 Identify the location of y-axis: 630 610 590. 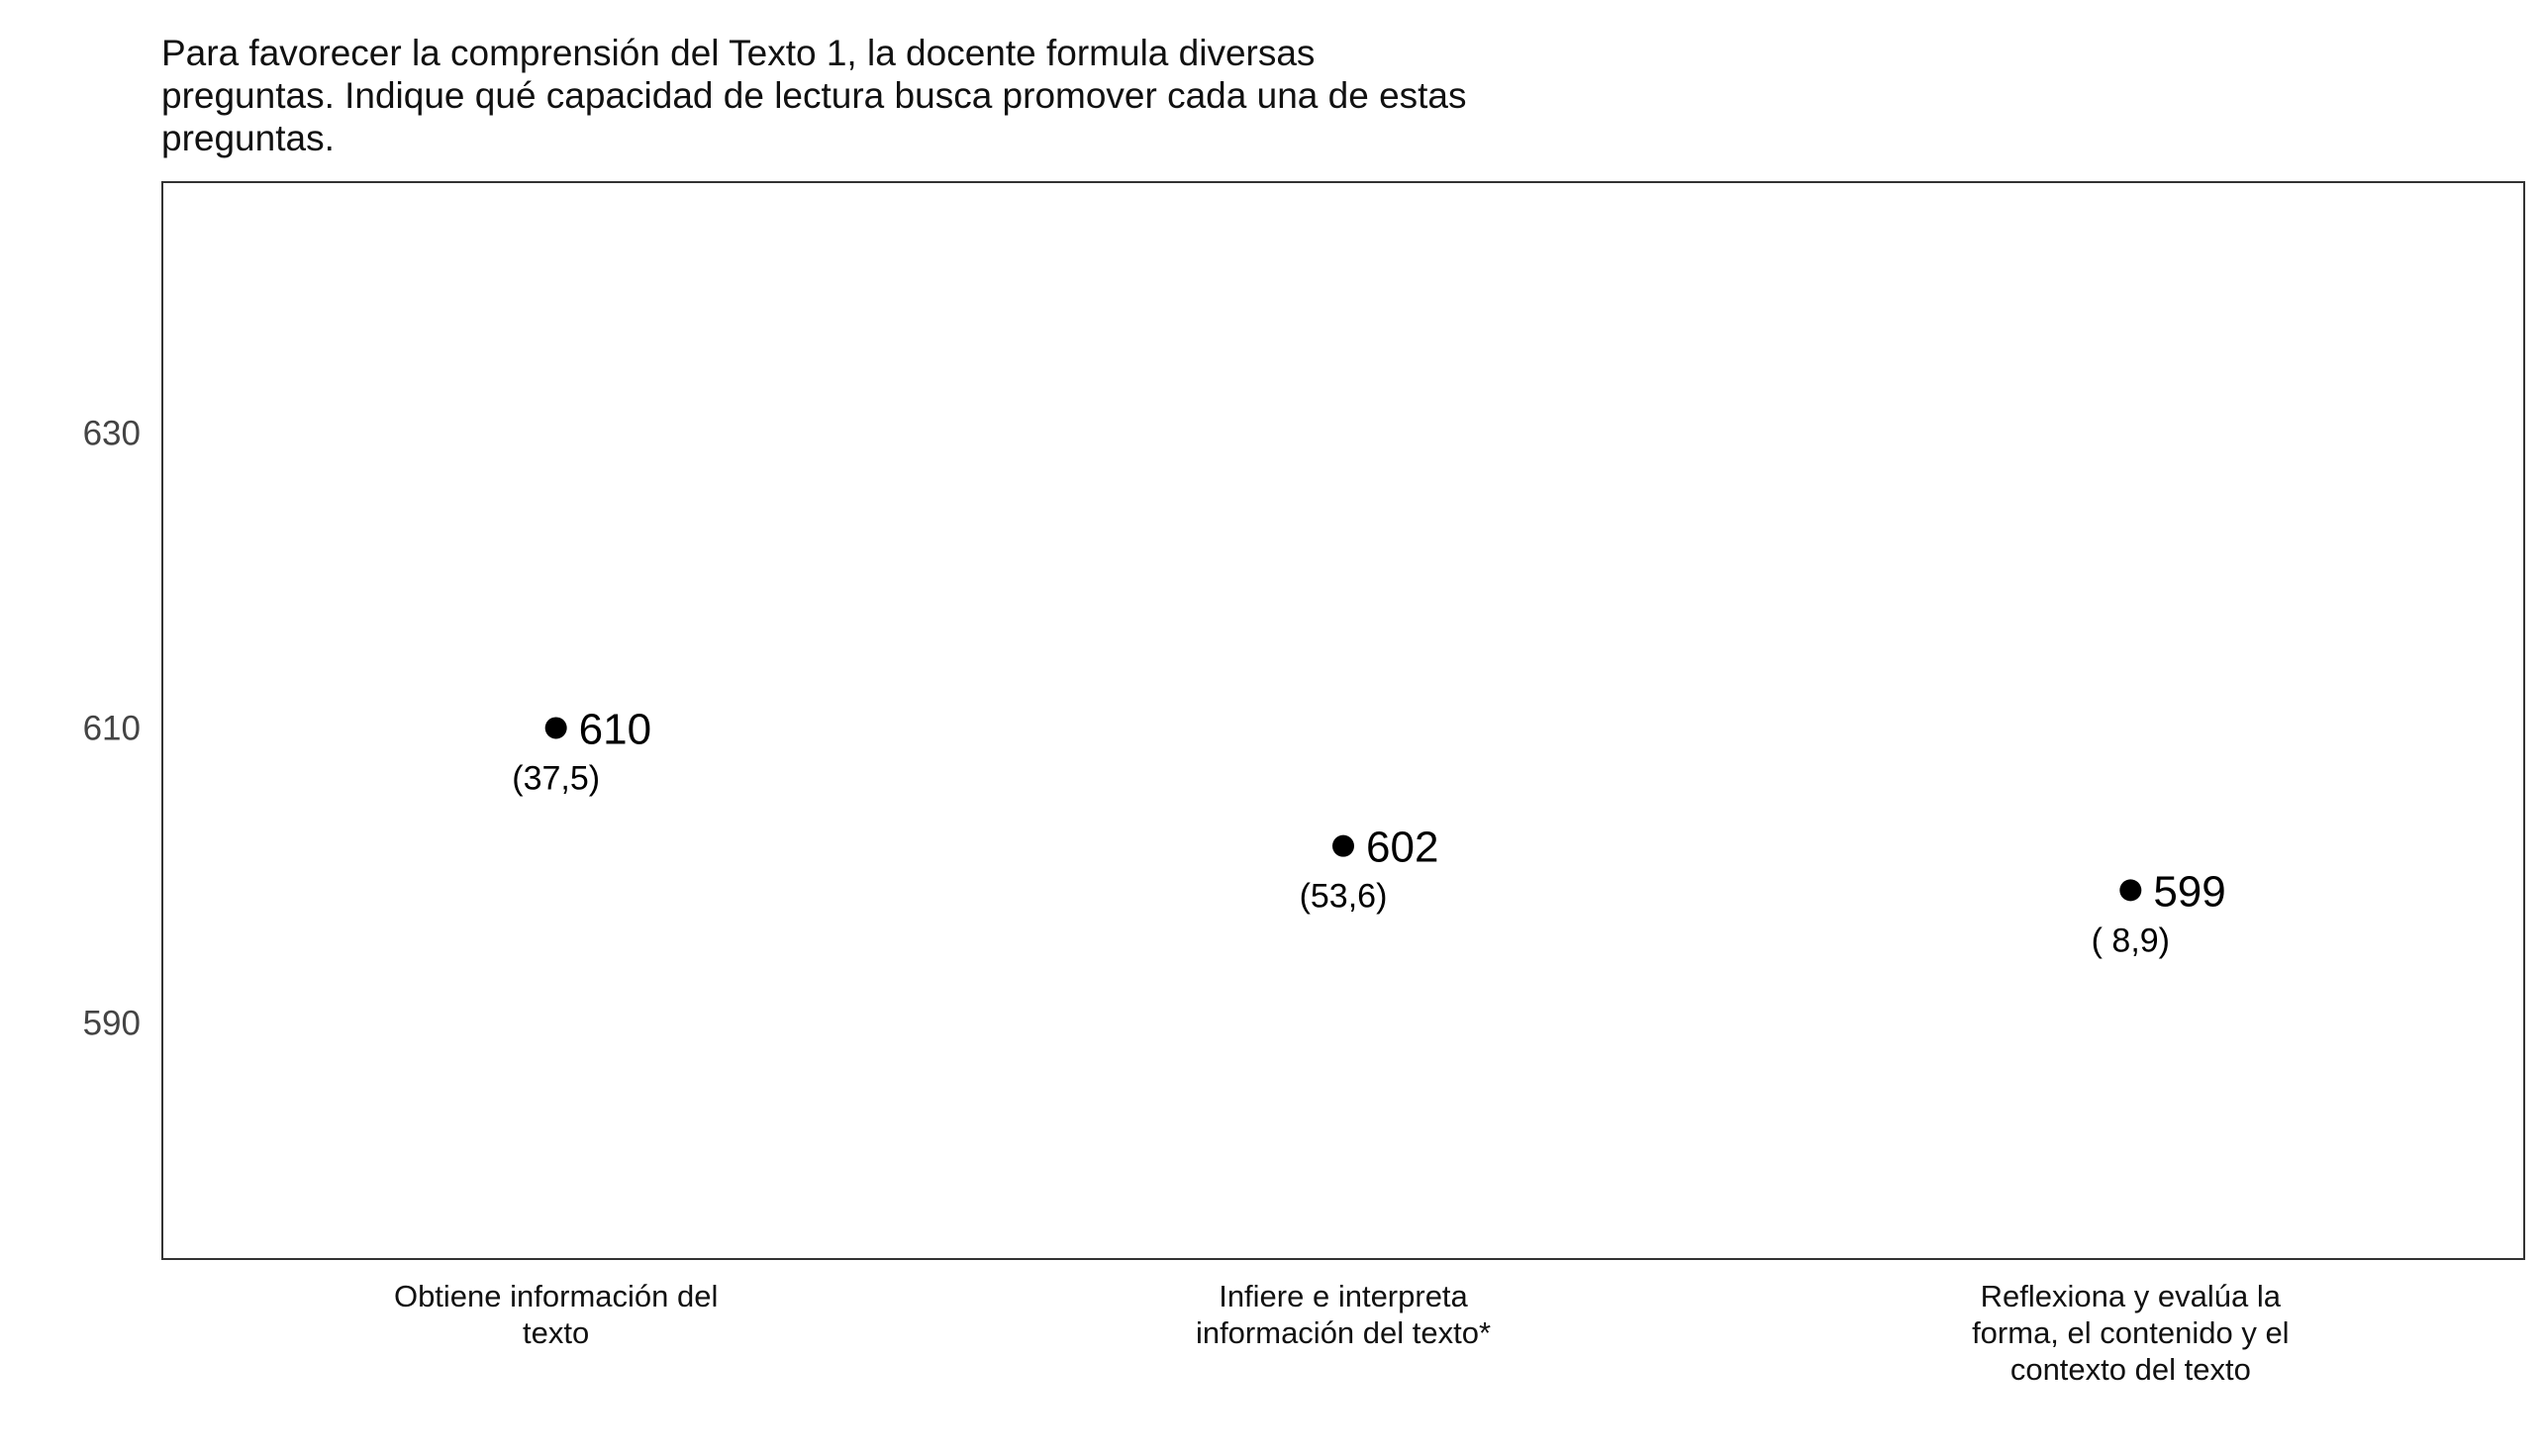
(112, 728).